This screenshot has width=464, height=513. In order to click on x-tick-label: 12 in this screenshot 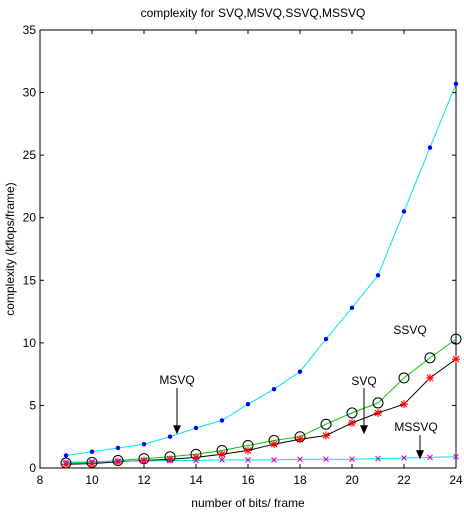, I will do `click(144, 480)`.